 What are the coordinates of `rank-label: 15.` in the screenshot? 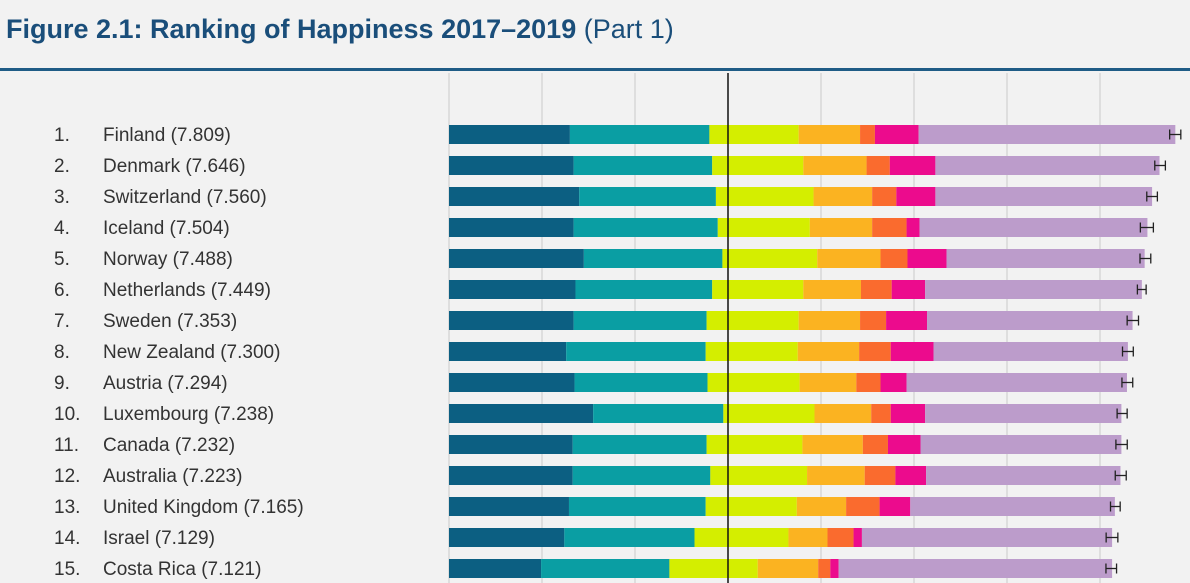 It's located at (67, 569).